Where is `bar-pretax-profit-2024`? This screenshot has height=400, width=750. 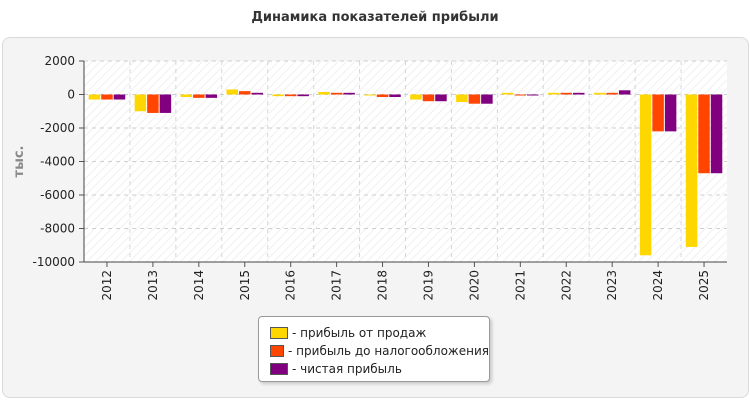 bar-pretax-profit-2024 is located at coordinates (658, 113).